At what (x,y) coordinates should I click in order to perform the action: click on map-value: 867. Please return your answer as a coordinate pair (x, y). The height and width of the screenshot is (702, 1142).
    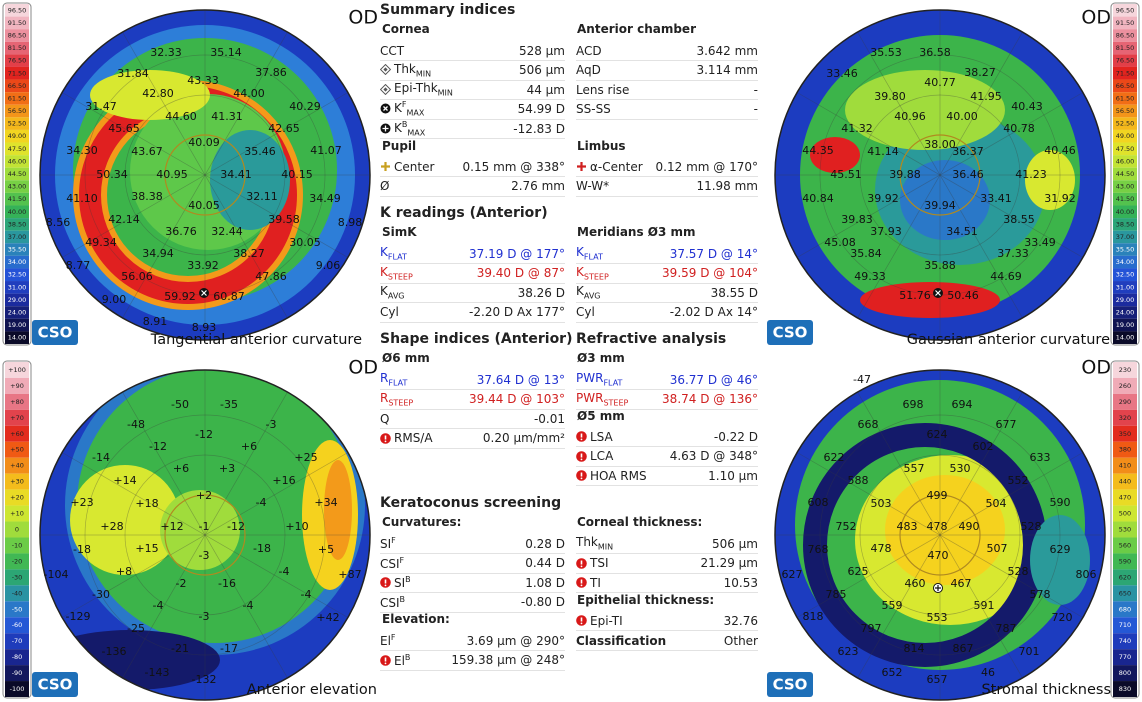
    Looking at the image, I should click on (963, 648).